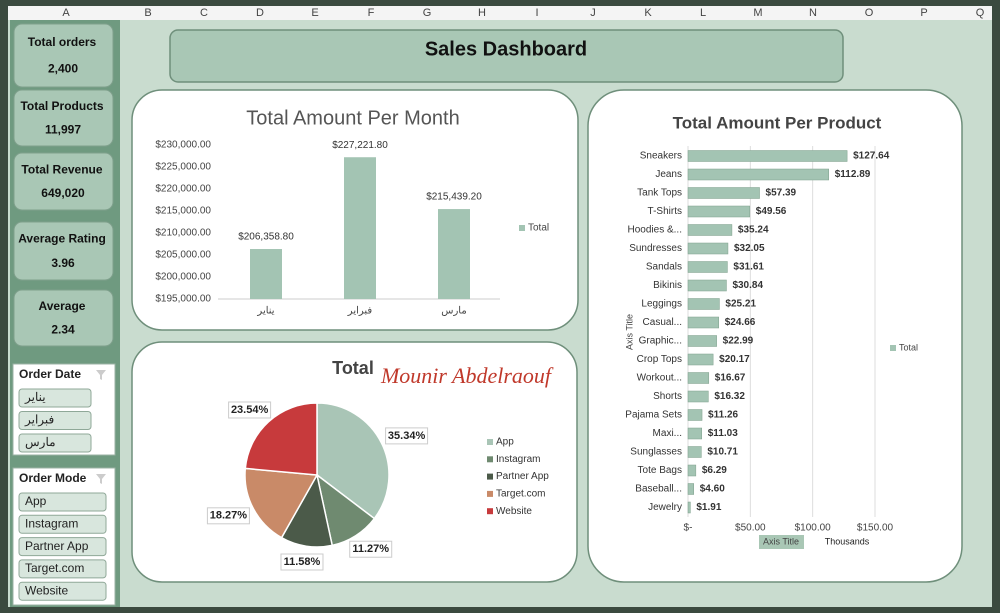 The image size is (1000, 613). I want to click on slicer-item-label: Website, so click(46, 590).